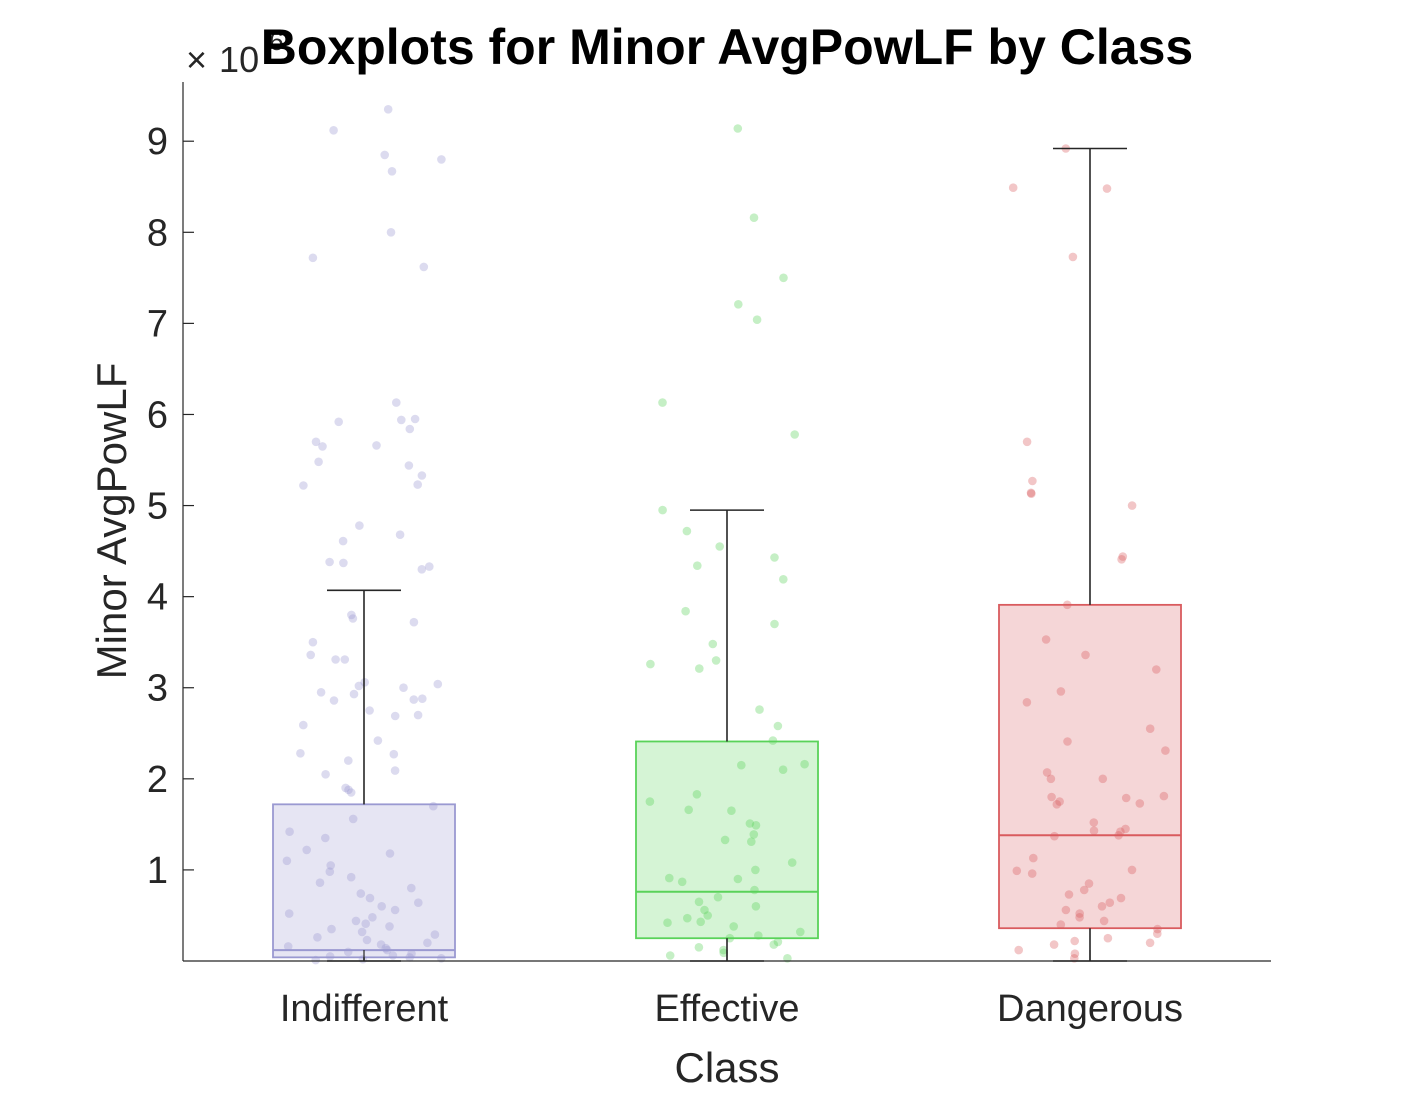 This screenshot has width=1406, height=1094. Describe the element at coordinates (726, 1067) in the screenshot. I see `x-axis-label: Class` at that location.